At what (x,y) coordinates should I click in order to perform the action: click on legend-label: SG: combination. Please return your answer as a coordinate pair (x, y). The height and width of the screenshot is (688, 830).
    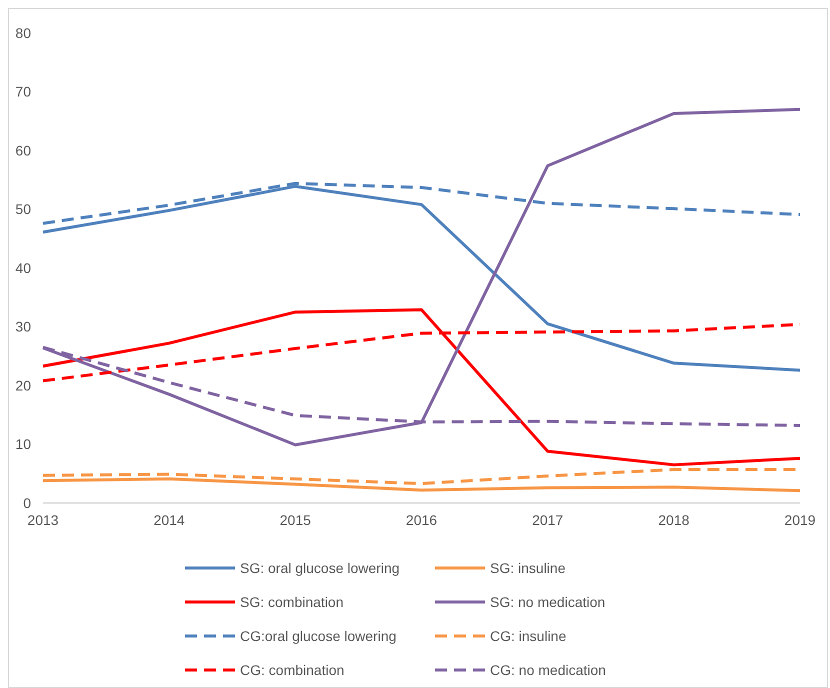
    Looking at the image, I should click on (292, 602).